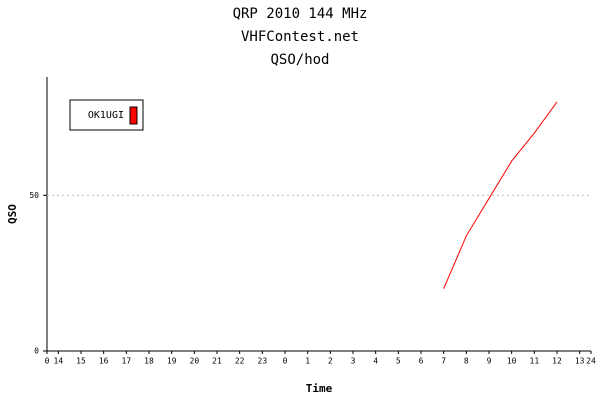 Image resolution: width=600 pixels, height=400 pixels. I want to click on x-tick-label: 14, so click(59, 361).